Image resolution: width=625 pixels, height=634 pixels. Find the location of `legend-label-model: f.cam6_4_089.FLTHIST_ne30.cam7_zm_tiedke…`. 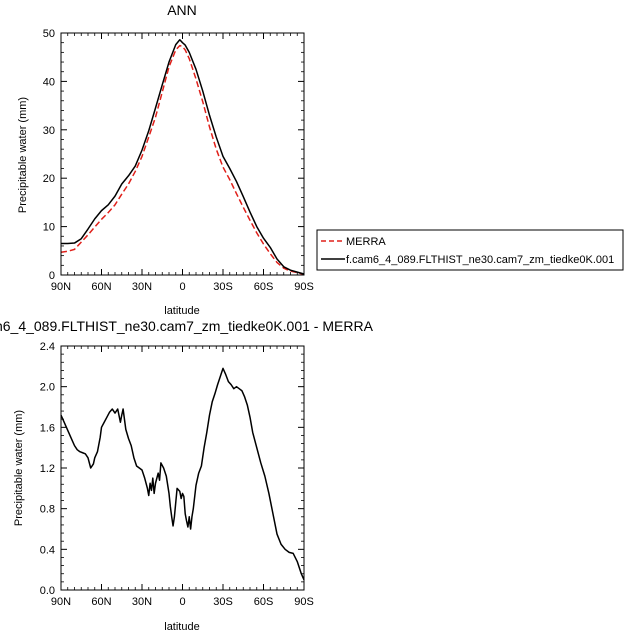

legend-label-model: f.cam6_4_089.FLTHIST_ne30.cam7_zm_tiedke… is located at coordinates (480, 260).